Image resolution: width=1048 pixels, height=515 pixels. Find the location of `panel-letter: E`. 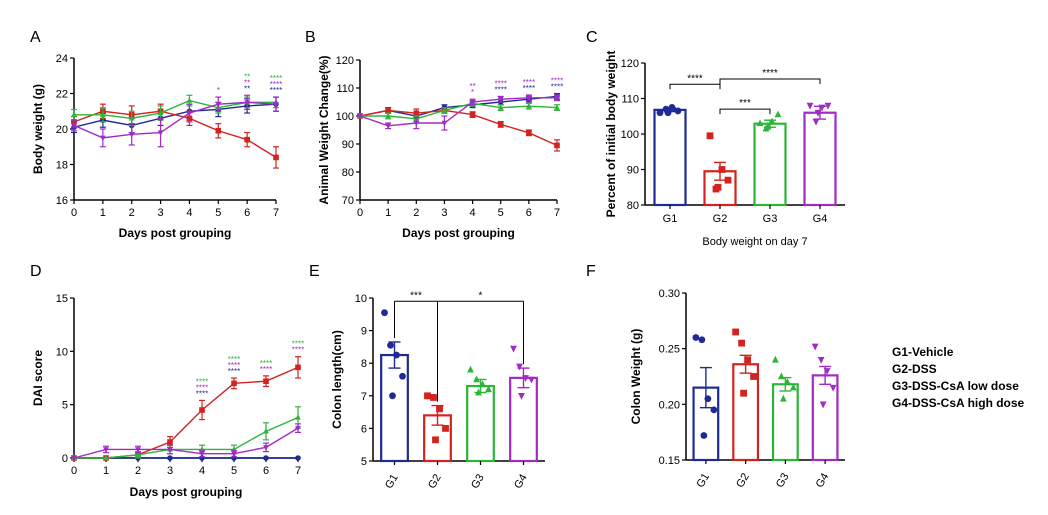

panel-letter: E is located at coordinates (314, 271).